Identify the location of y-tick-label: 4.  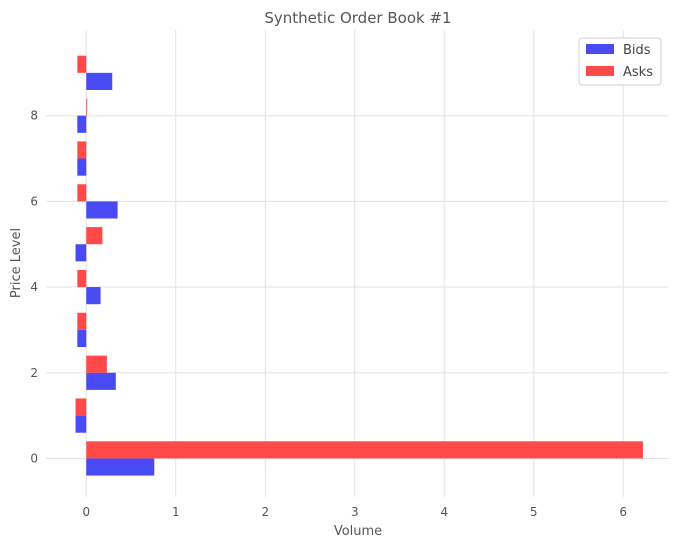
(34, 287).